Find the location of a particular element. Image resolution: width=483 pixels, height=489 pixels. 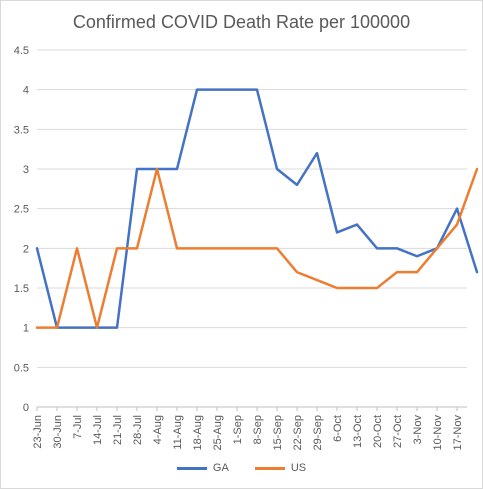

y-tick-label: 3.5 is located at coordinates (21, 130).